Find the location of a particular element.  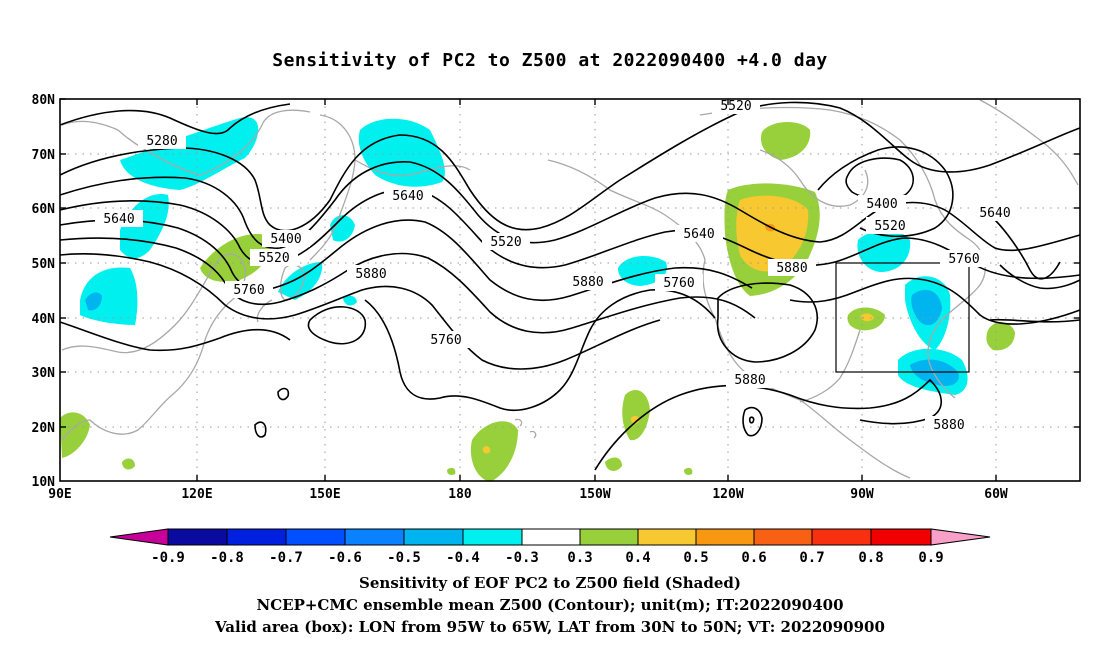

colorbar-label: -0.5 is located at coordinates (404, 558).